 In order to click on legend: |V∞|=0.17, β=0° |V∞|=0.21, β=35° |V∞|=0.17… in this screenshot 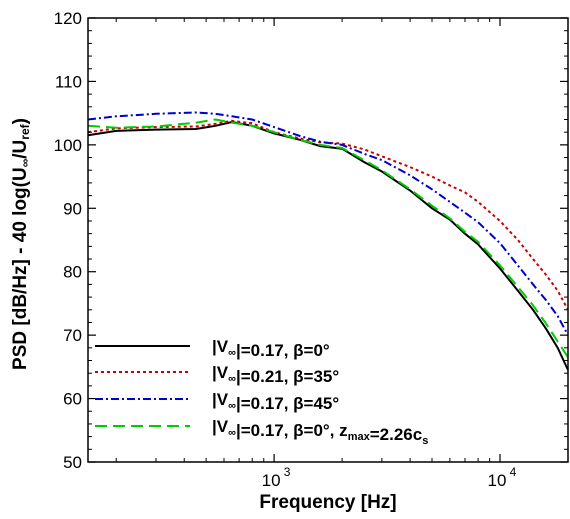, I will do `click(261, 392)`.